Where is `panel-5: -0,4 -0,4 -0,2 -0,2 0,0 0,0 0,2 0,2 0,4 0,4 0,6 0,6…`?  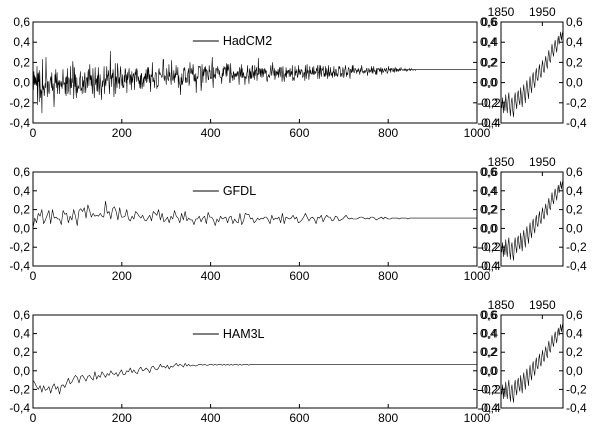 panel-5: -0,4 -0,4 -0,2 -0,2 0,0 0,0 0,2 0,2 0,4 0,4 0,6 0,6… is located at coordinates (532, 356).